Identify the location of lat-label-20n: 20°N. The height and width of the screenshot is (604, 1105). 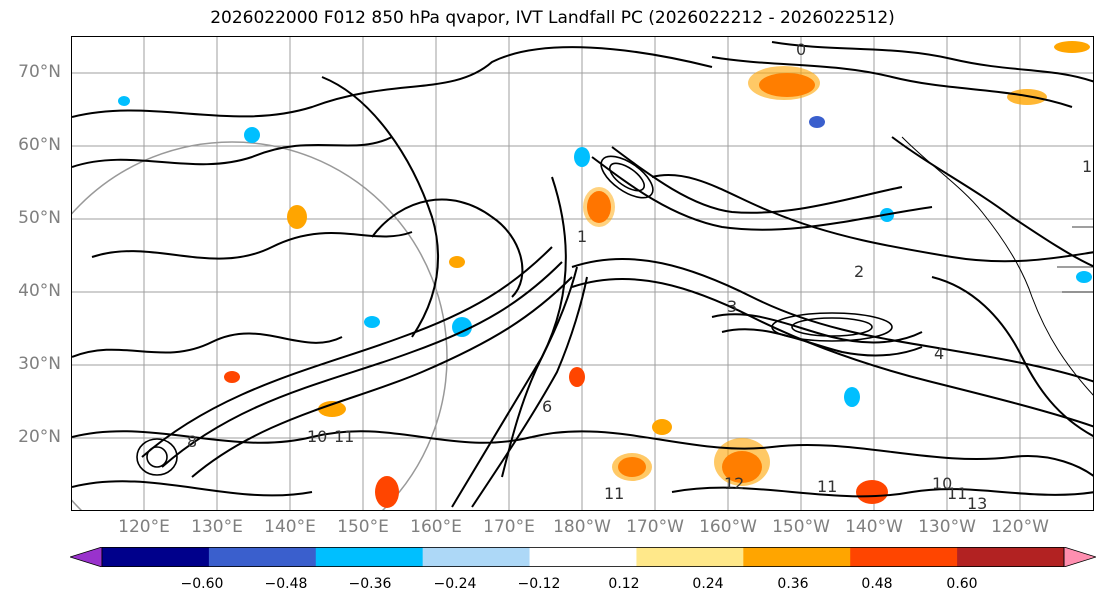
(39, 437).